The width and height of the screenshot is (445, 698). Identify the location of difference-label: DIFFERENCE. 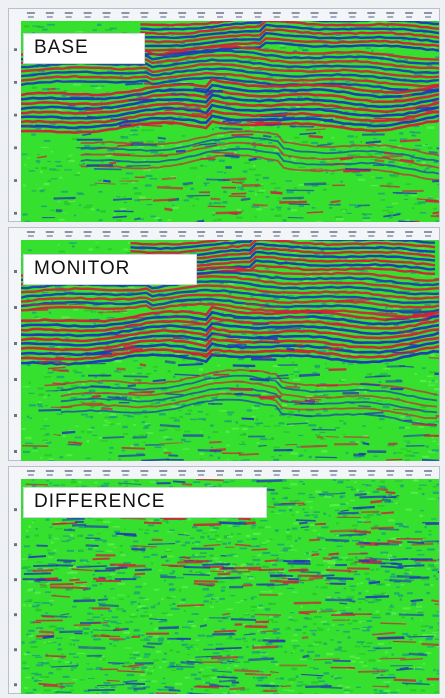
(145, 502).